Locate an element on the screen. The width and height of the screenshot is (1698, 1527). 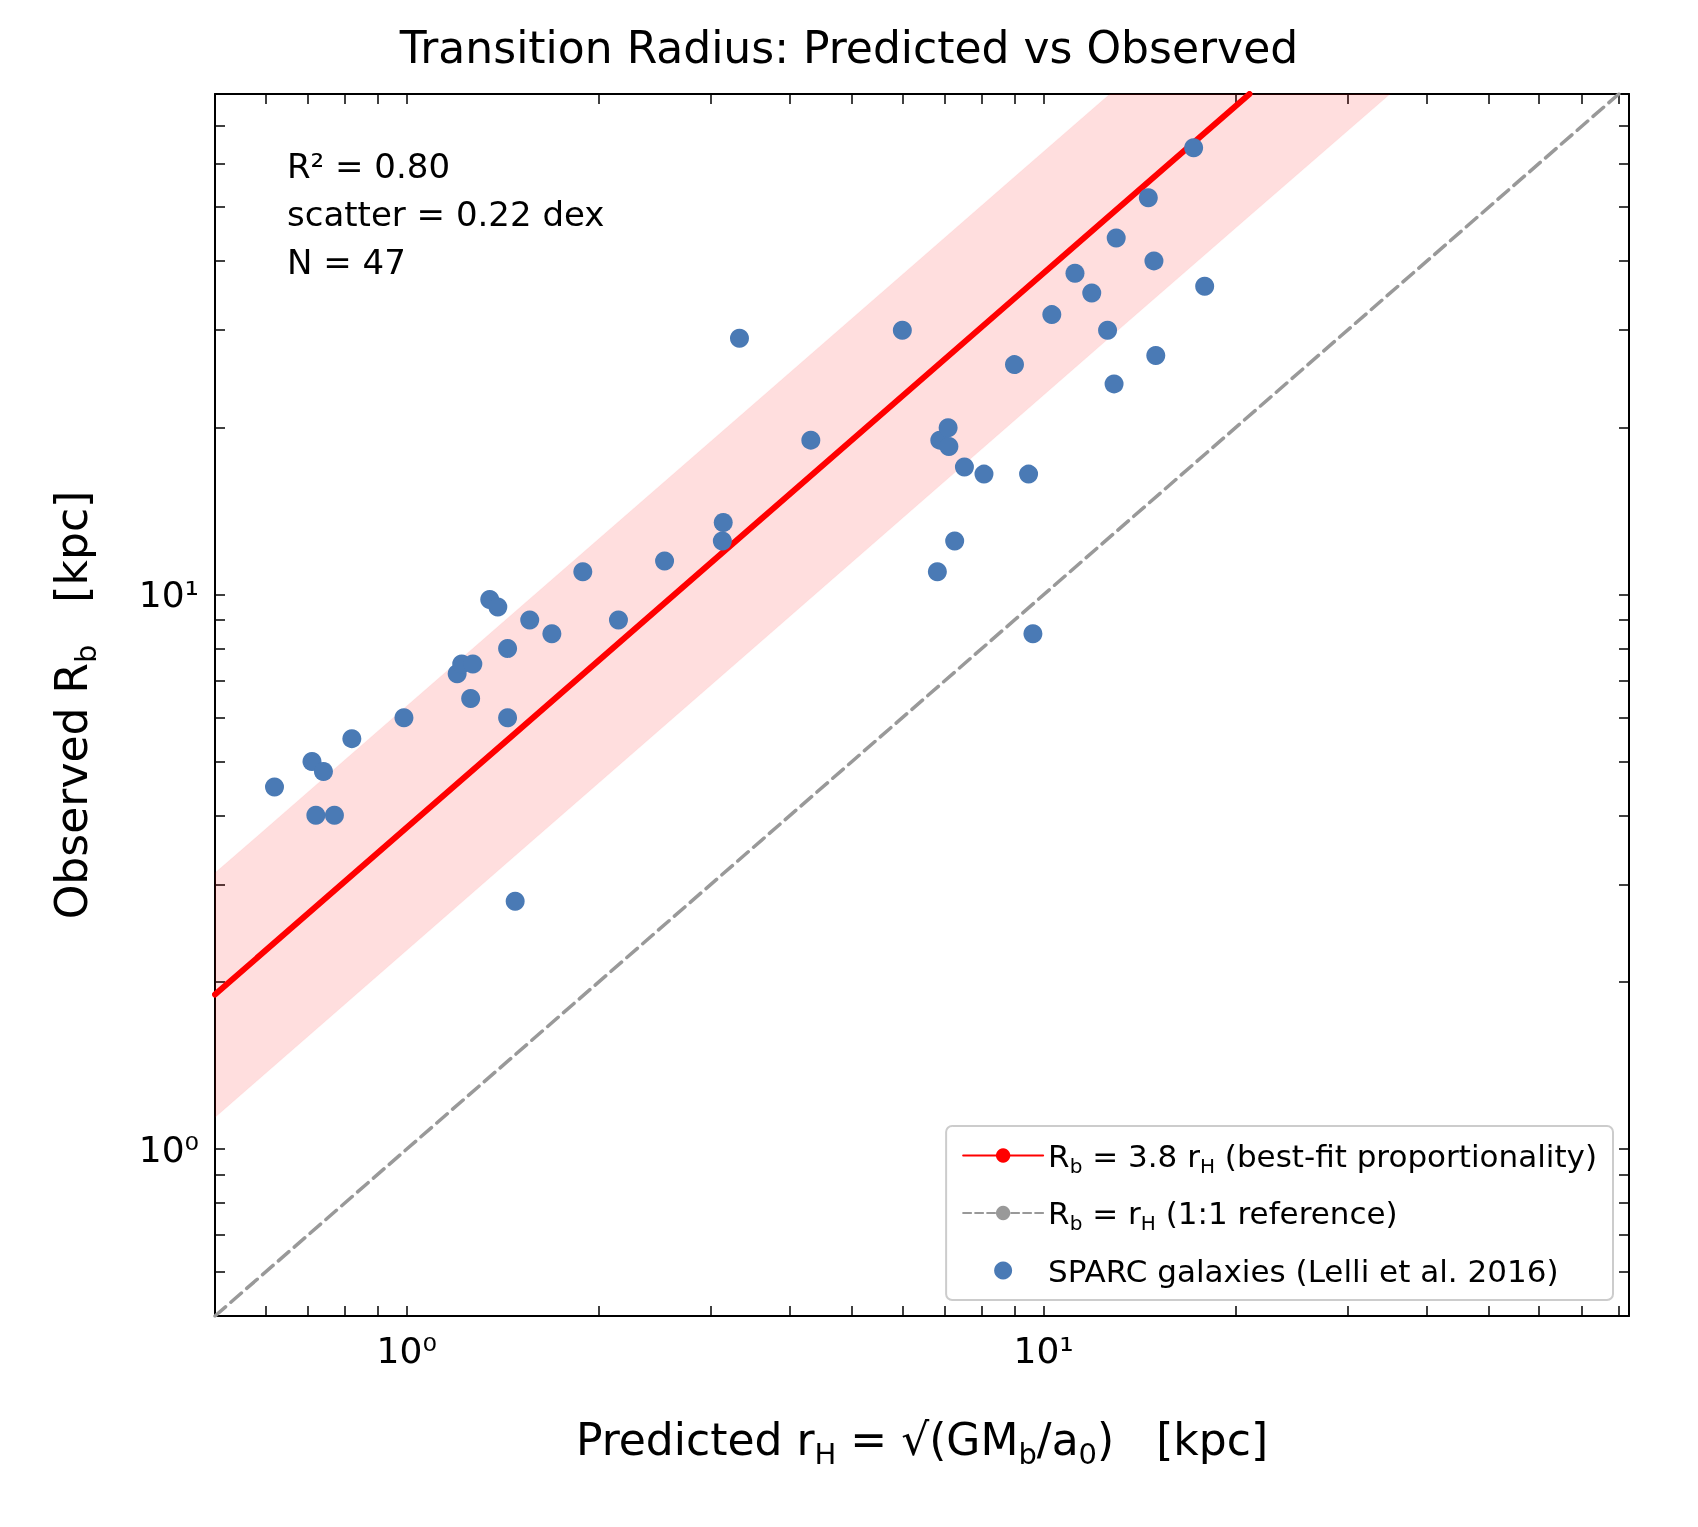
chart-title: Transition Radius: Predicted vs Observed is located at coordinates (848, 47).